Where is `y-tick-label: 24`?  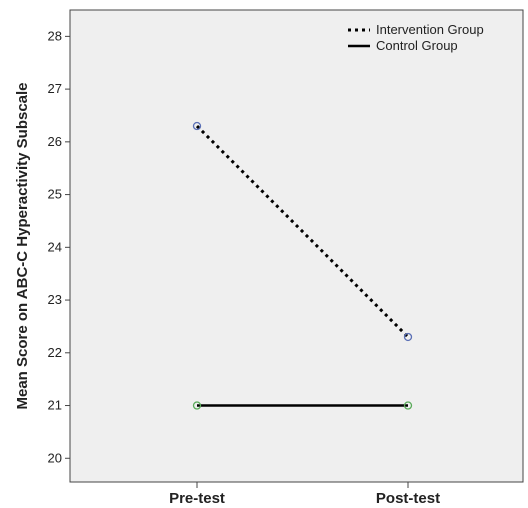
y-tick-label: 24 is located at coordinates (55, 246).